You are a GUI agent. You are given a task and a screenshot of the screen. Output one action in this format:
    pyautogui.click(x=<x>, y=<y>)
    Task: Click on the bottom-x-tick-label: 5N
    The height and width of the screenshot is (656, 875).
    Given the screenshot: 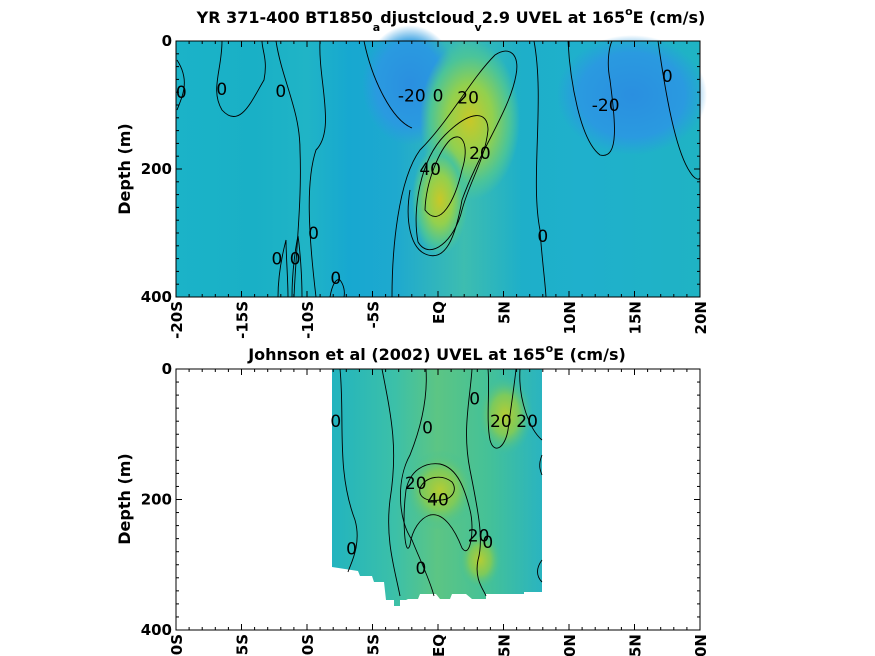 What is the action you would take?
    pyautogui.click(x=505, y=645)
    